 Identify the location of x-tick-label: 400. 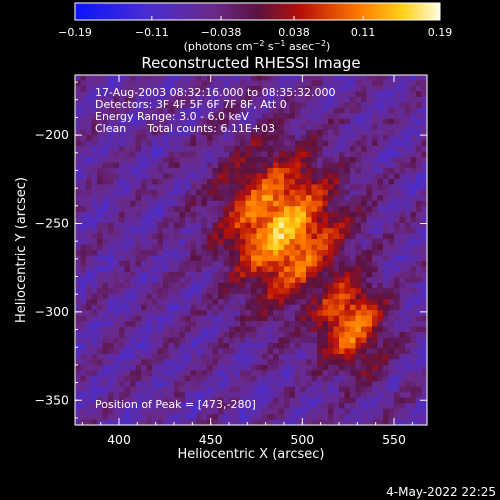
(119, 439).